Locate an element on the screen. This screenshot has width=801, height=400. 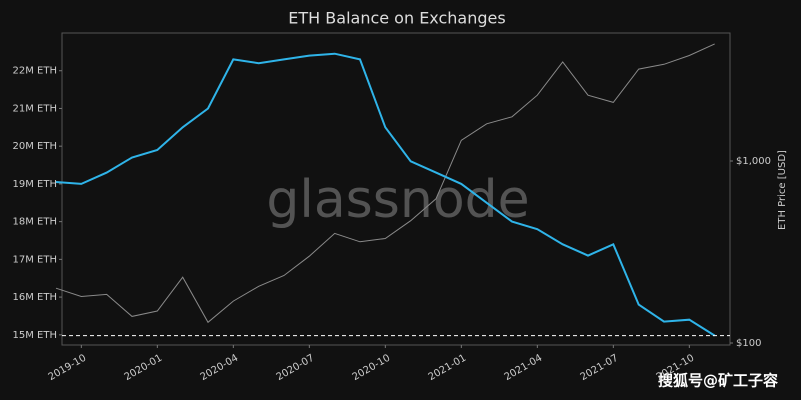
source-watermark: 搜狐号@矿工子容 is located at coordinates (718, 381).